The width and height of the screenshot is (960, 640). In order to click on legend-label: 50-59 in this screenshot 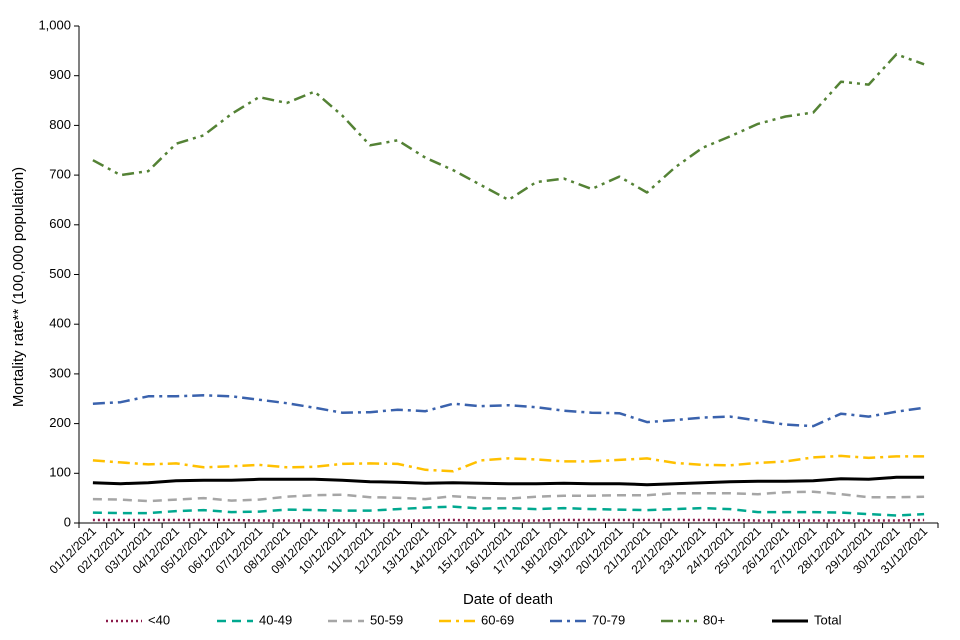, I will do `click(386, 619)`.